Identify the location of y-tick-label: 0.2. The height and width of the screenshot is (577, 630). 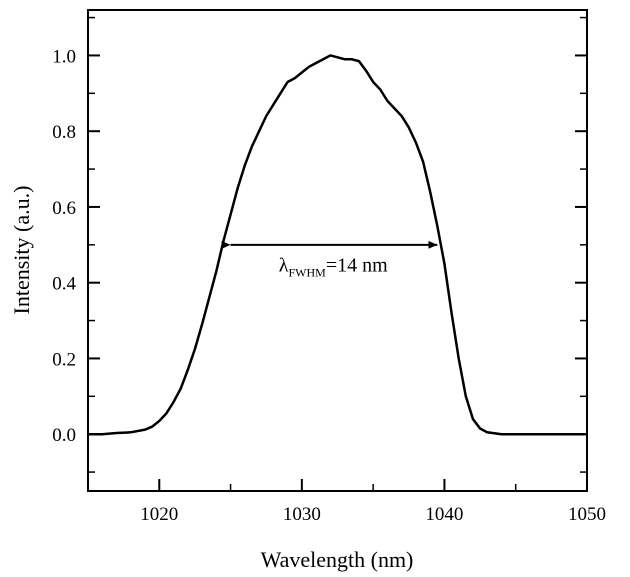
(64, 359).